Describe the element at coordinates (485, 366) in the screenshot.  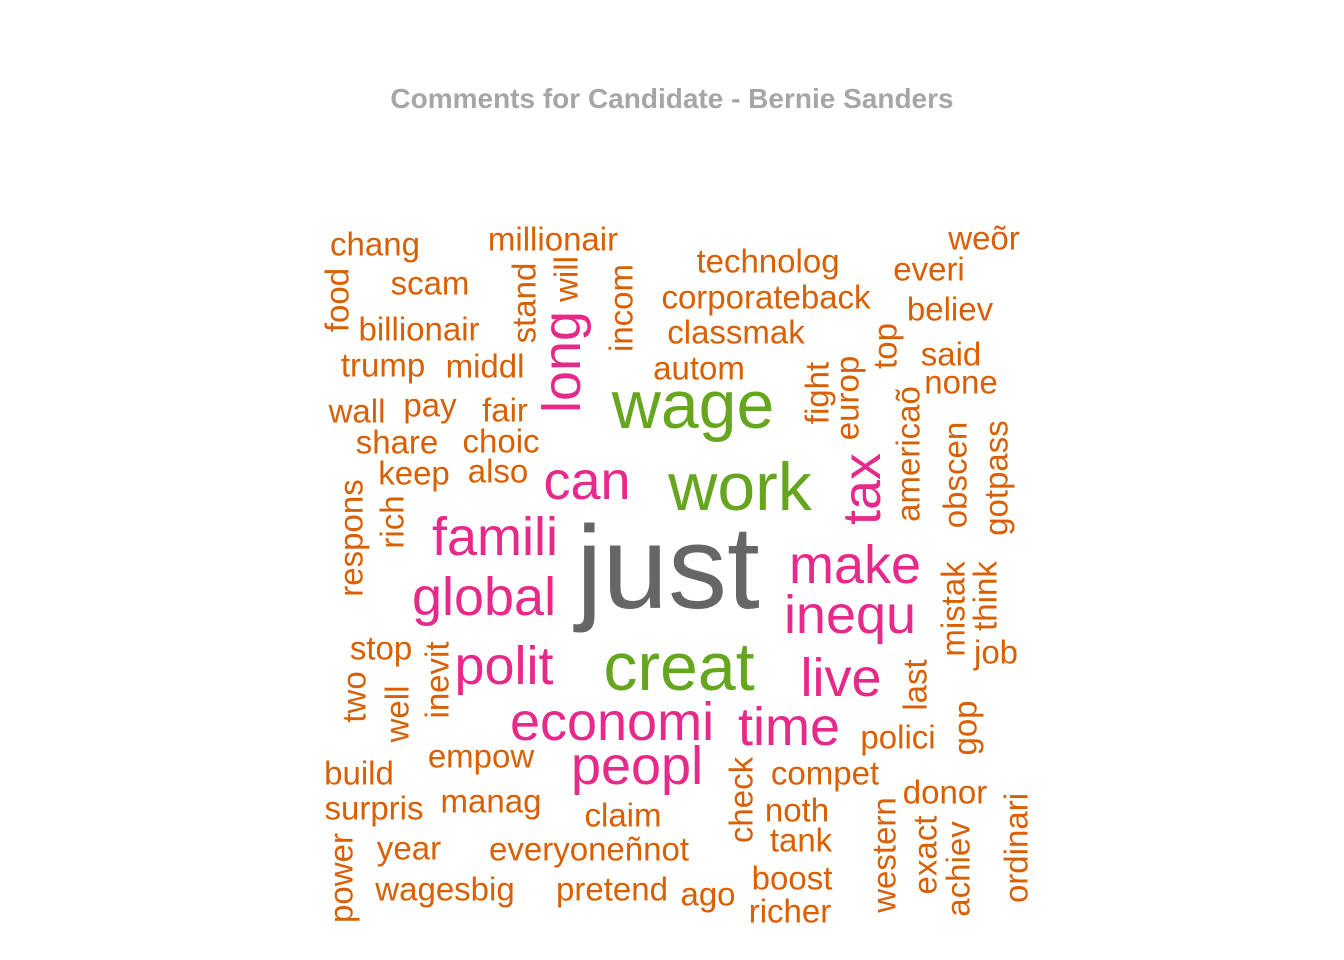
I see `word-28: middl` at that location.